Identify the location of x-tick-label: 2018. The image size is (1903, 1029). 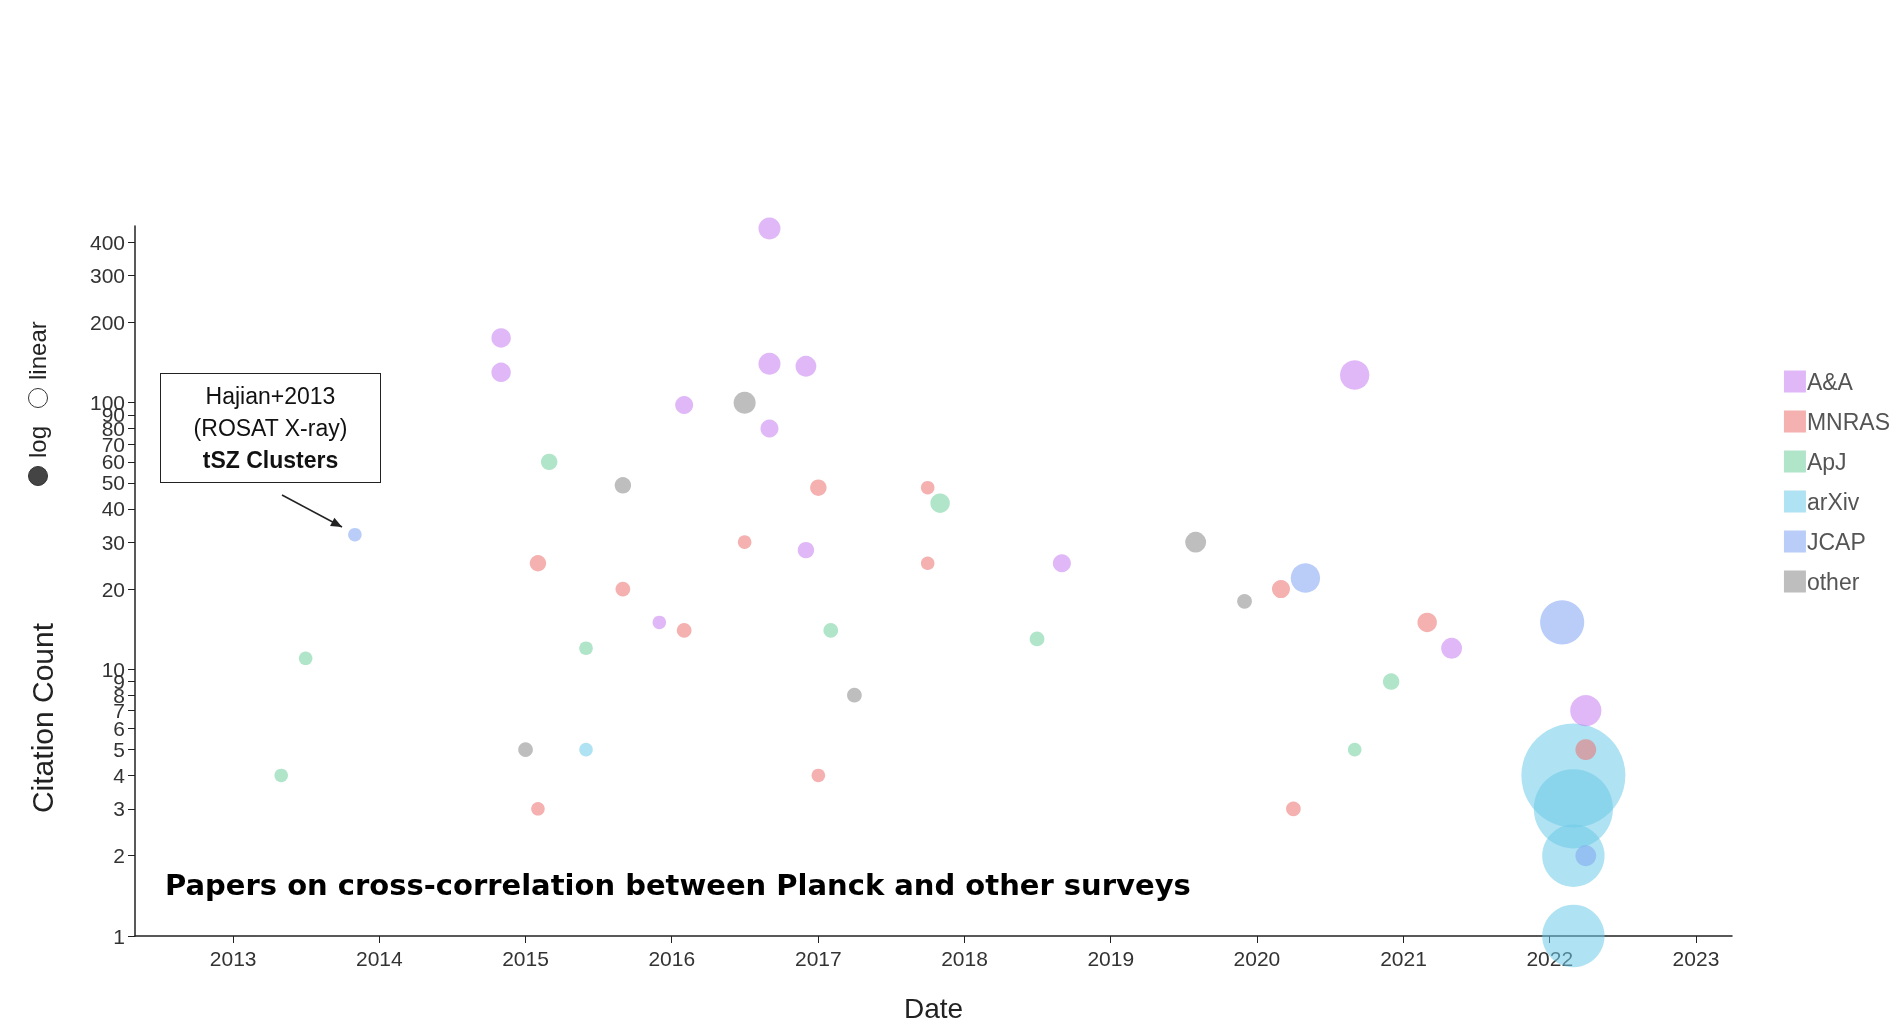
(964, 958).